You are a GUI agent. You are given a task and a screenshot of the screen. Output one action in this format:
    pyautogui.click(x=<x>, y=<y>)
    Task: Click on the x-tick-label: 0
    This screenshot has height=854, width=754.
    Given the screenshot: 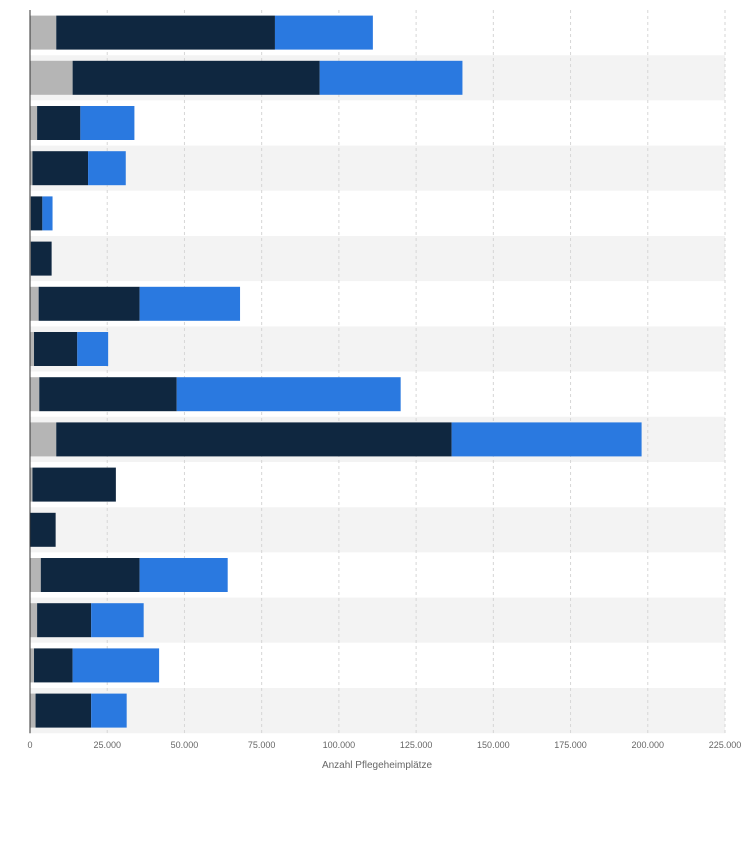 What is the action you would take?
    pyautogui.click(x=29, y=745)
    